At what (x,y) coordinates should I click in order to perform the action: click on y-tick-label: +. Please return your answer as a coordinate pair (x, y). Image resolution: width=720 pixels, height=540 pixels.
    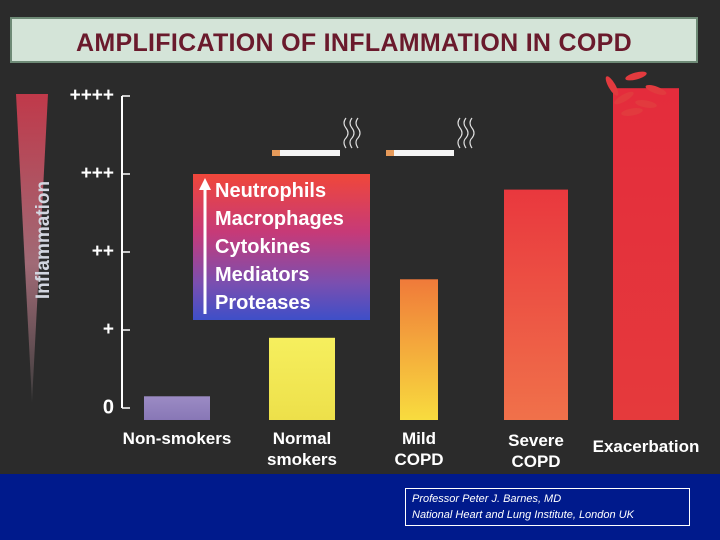
    Looking at the image, I should click on (108, 329).